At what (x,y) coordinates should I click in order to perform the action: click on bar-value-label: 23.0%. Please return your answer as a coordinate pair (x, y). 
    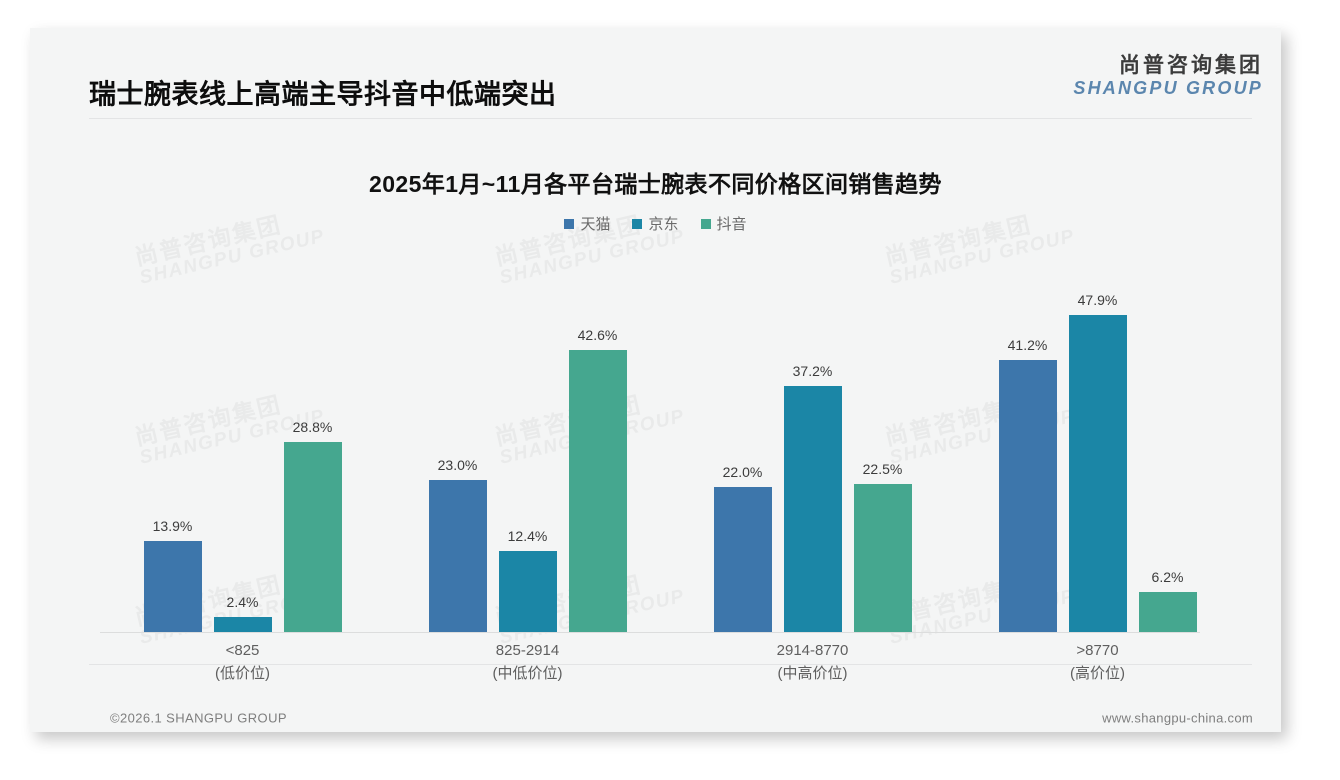
    Looking at the image, I should click on (457, 465).